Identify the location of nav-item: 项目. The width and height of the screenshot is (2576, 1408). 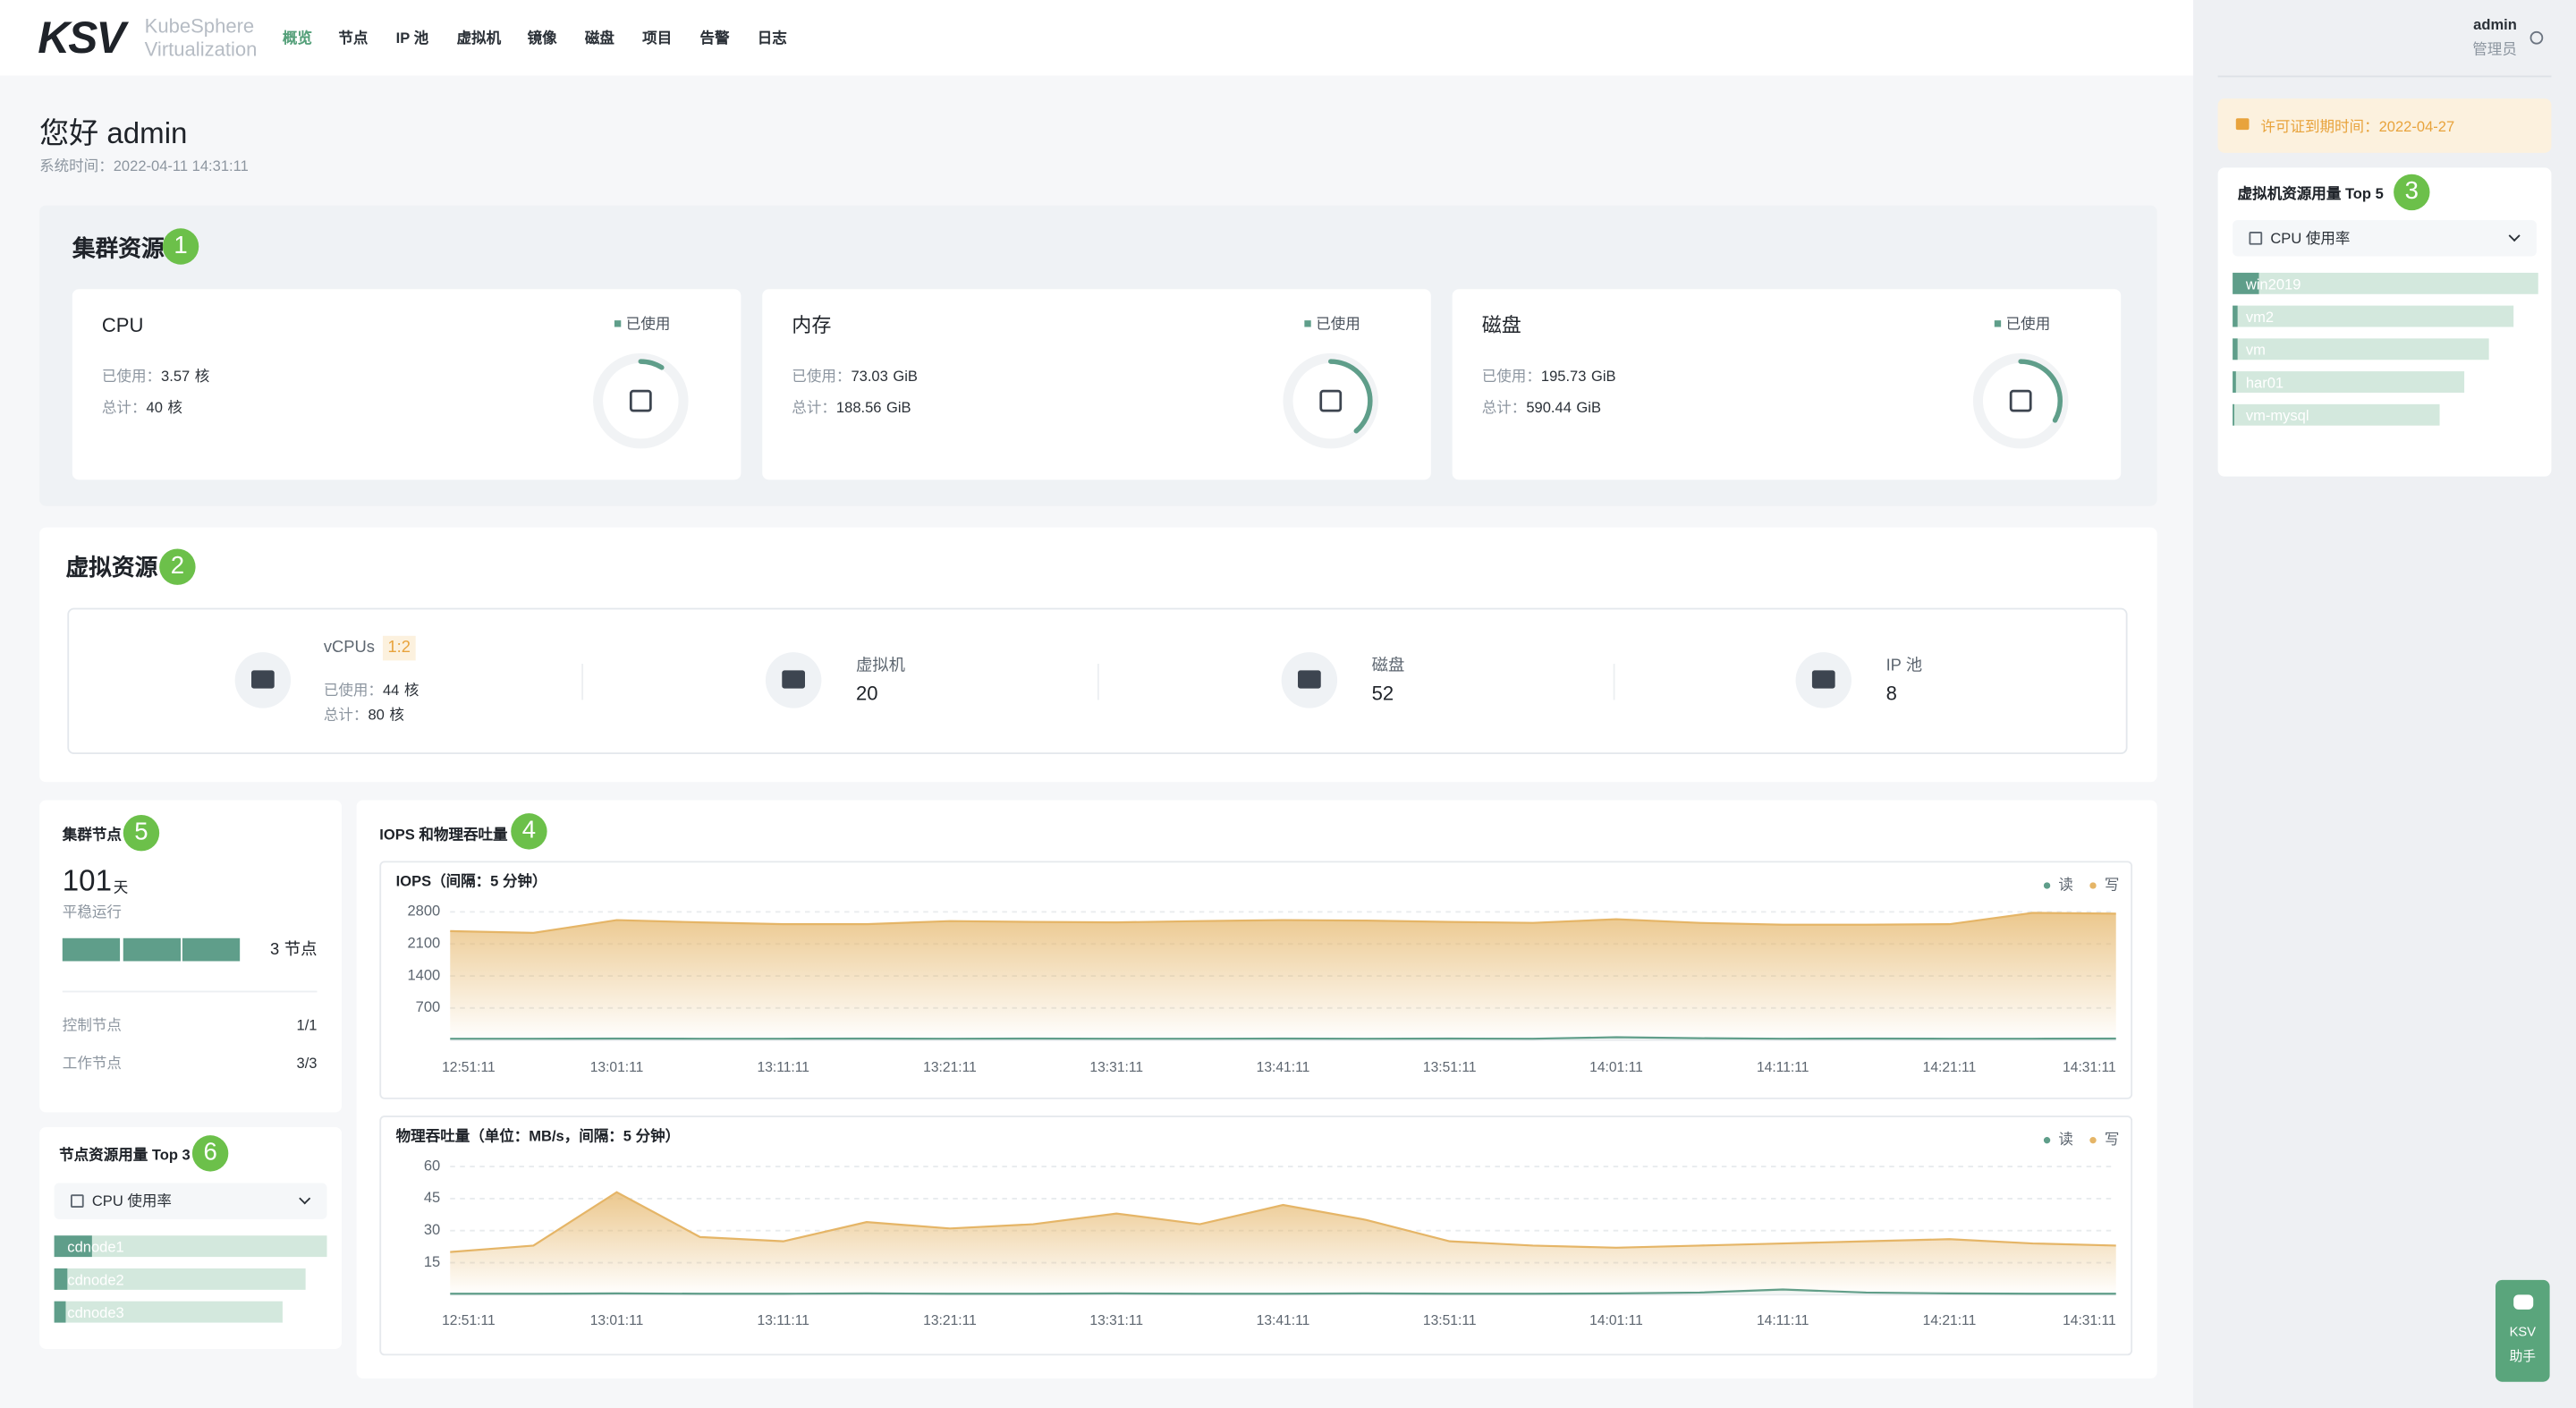
(657, 37).